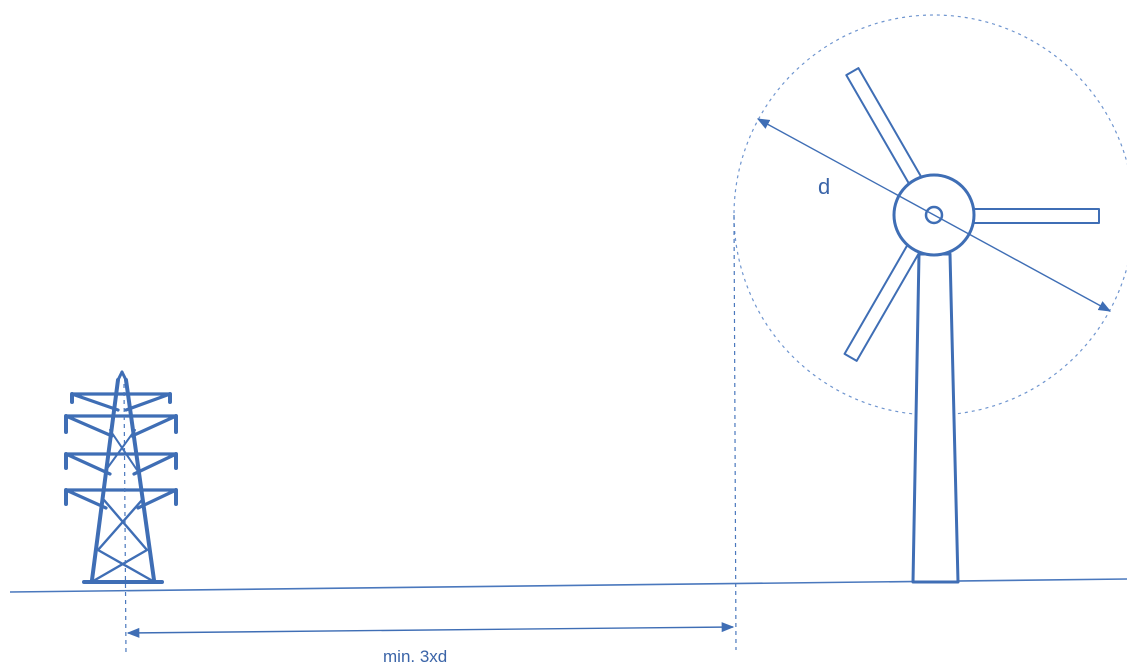 This screenshot has height=667, width=1127. Describe the element at coordinates (735, 432) in the screenshot. I see `rotor-edge-line` at that location.